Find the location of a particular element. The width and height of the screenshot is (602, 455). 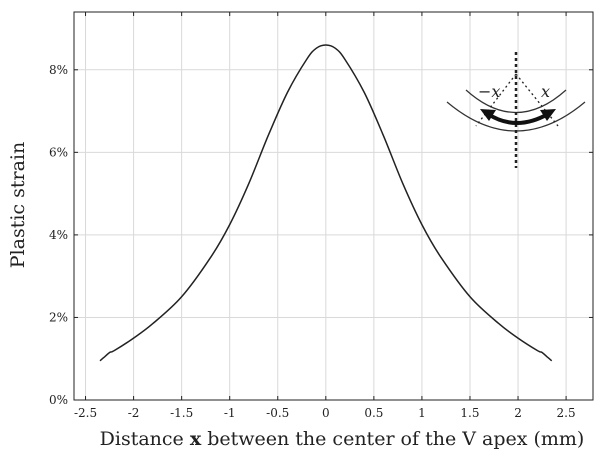

x-tick-label: -1.5 is located at coordinates (181, 413).